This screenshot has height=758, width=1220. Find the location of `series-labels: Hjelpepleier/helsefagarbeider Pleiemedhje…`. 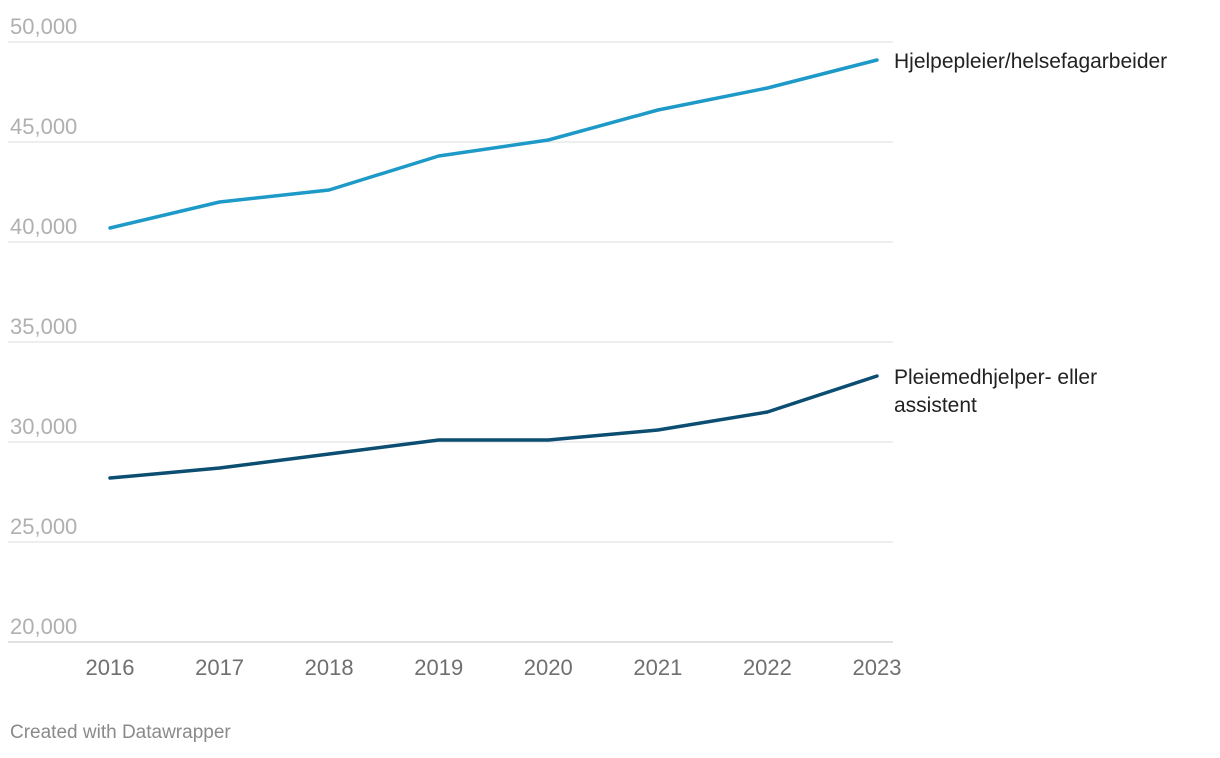

series-labels: Hjelpepleier/helsefagarbeider Pleiemedhje… is located at coordinates (1030, 233).